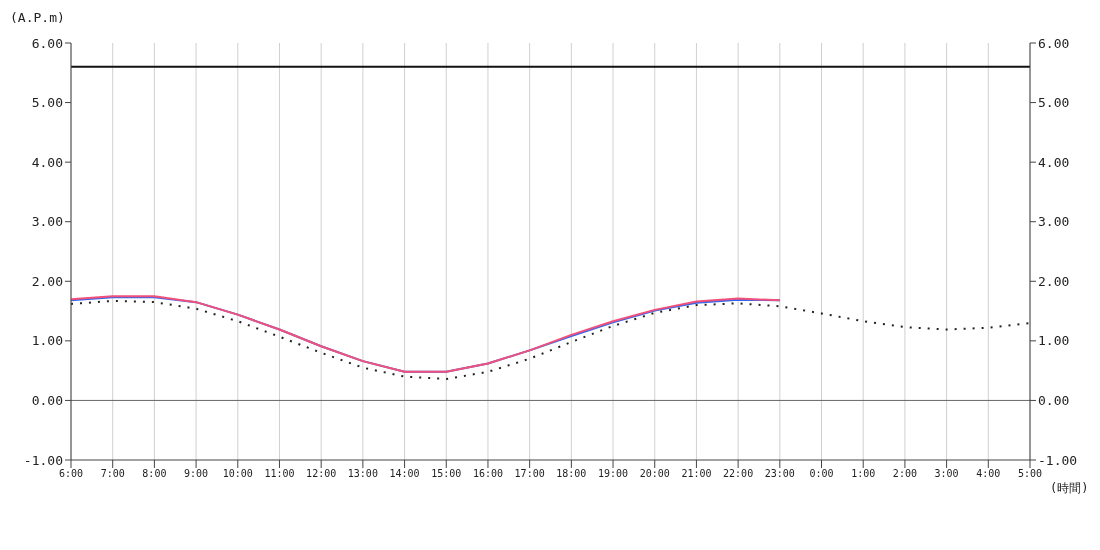 The width and height of the screenshot is (1100, 550). Describe the element at coordinates (738, 474) in the screenshot. I see `x-tick-label: 22:00` at that location.